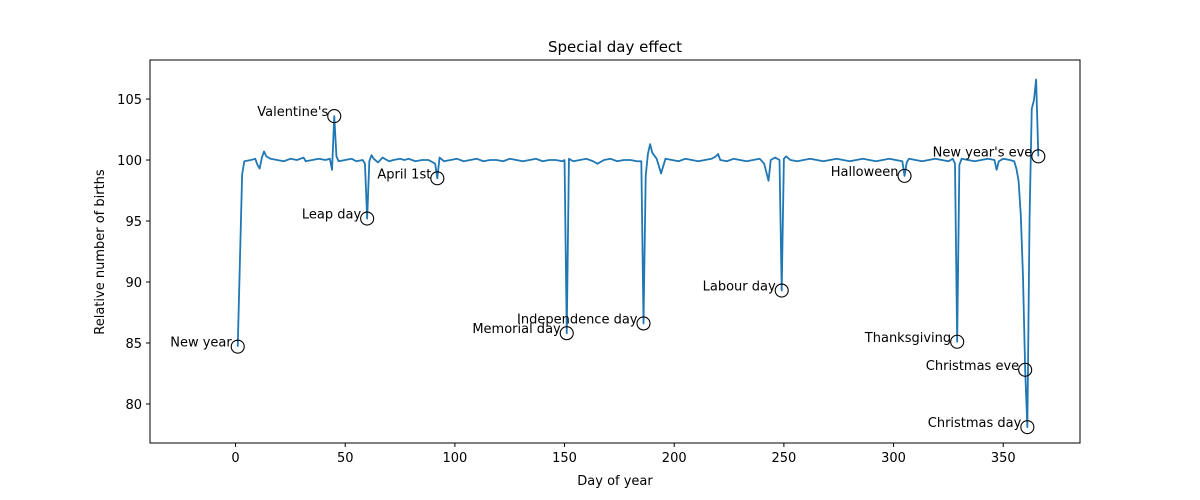  I want to click on annotation-label: New year, so click(201, 343).